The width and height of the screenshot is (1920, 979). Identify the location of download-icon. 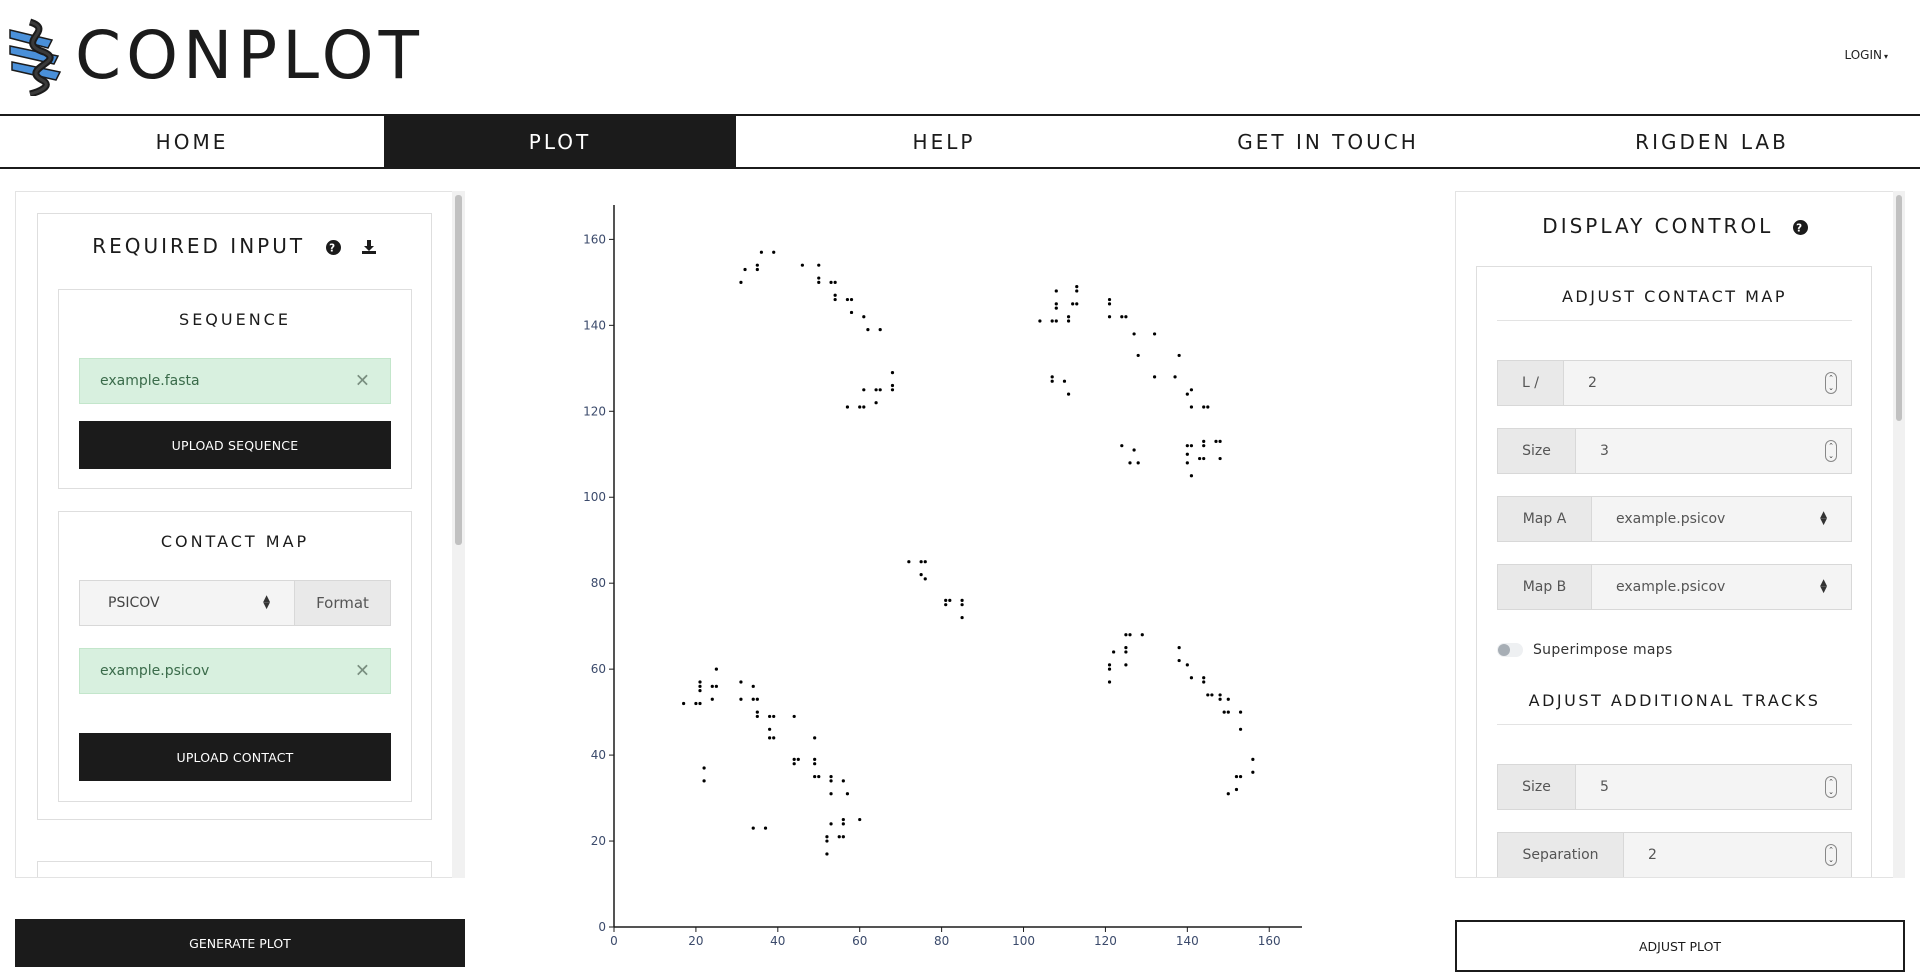
(369, 248).